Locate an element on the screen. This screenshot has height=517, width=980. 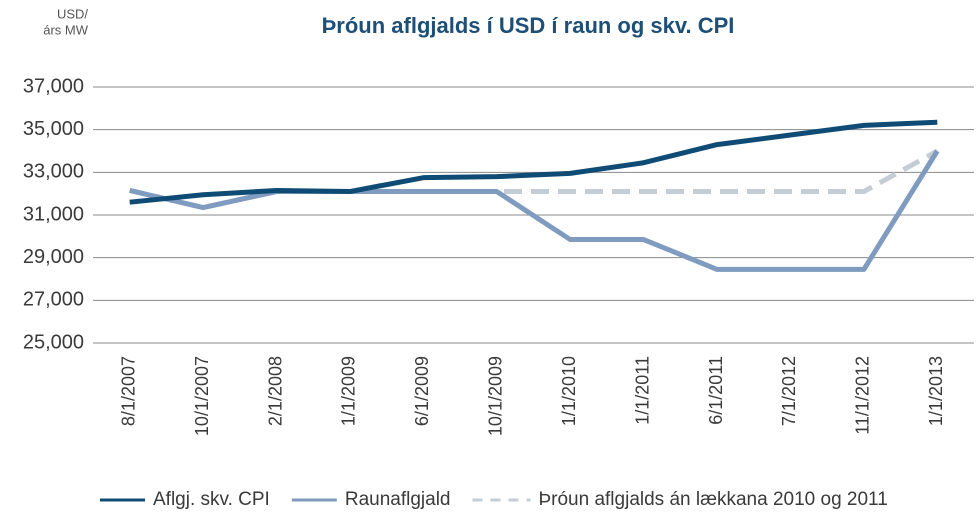
y-tick-label: 35,000 is located at coordinates (53, 129).